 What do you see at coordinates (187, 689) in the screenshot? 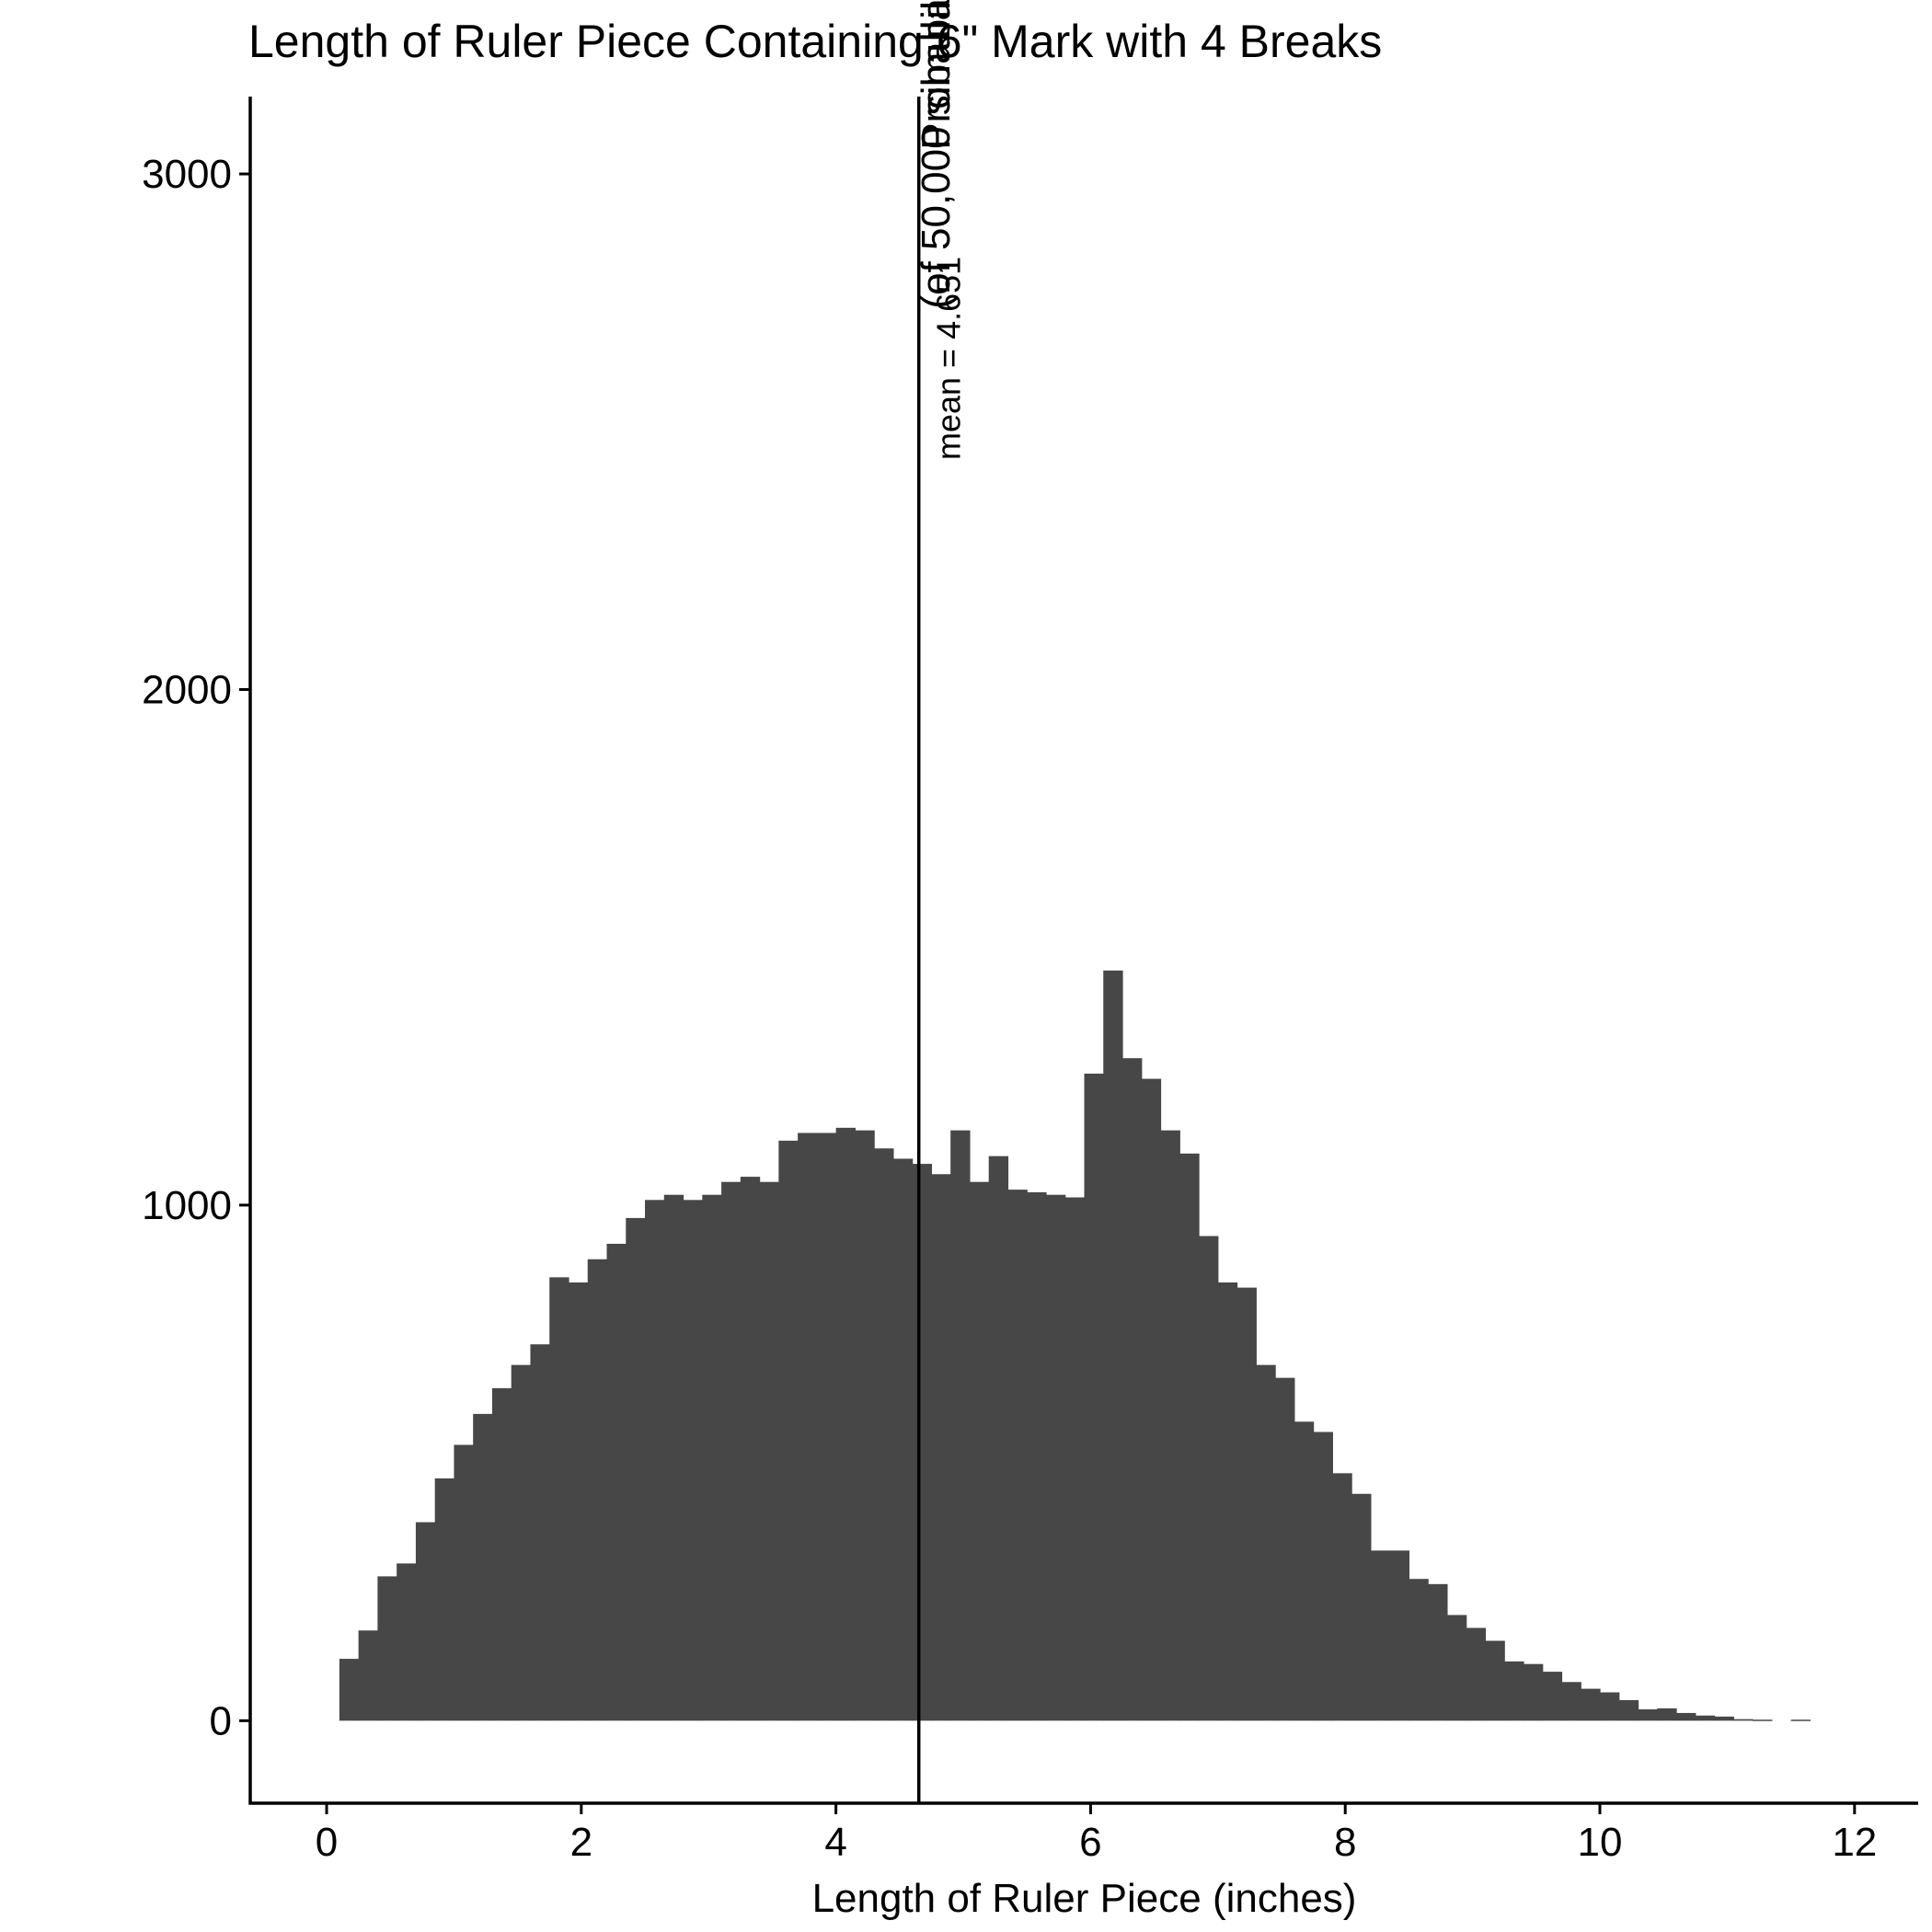
I see `y-tick-label: 2000` at bounding box center [187, 689].